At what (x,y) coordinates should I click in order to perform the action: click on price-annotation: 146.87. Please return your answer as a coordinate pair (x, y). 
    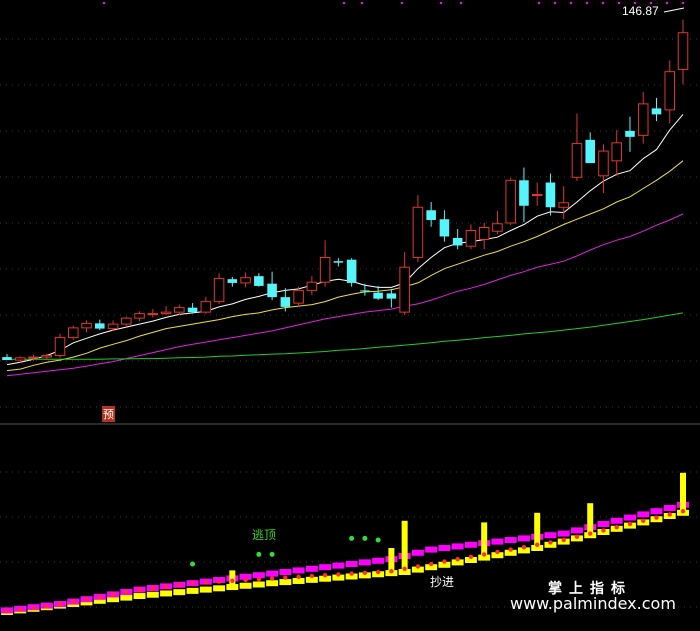
    Looking at the image, I should click on (640, 11).